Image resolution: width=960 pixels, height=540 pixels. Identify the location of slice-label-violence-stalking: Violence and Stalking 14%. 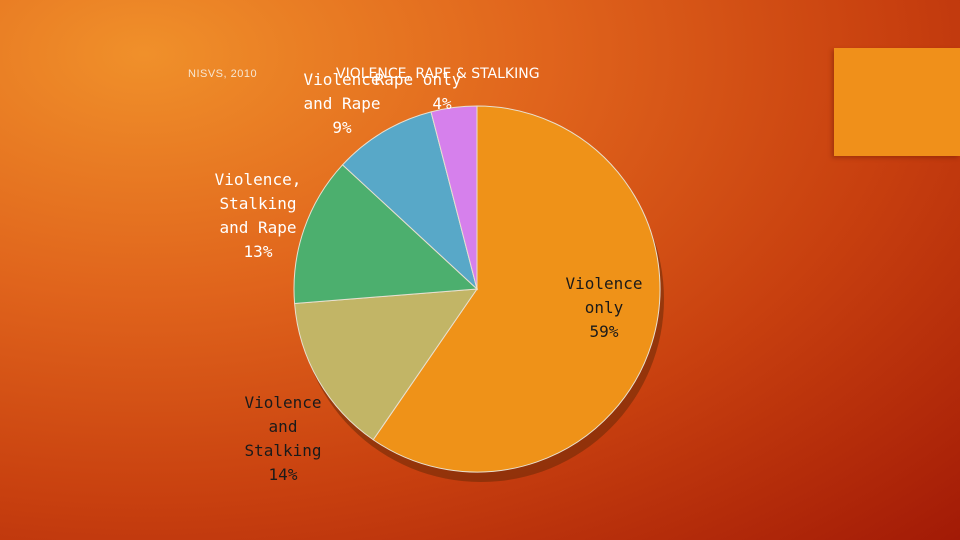
(283, 438).